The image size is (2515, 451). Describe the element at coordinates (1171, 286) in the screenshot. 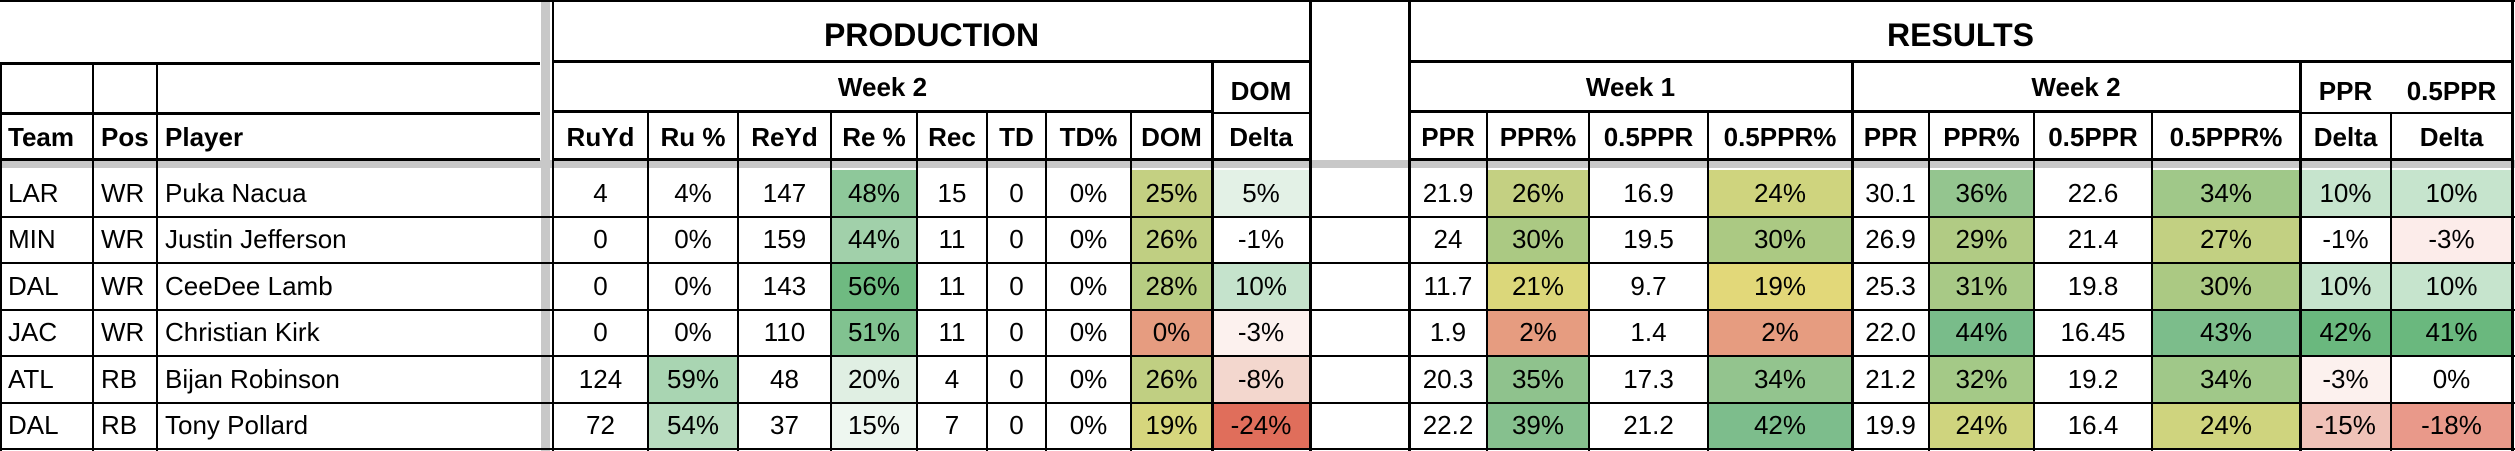

I see `cell-production: 28%` at that location.